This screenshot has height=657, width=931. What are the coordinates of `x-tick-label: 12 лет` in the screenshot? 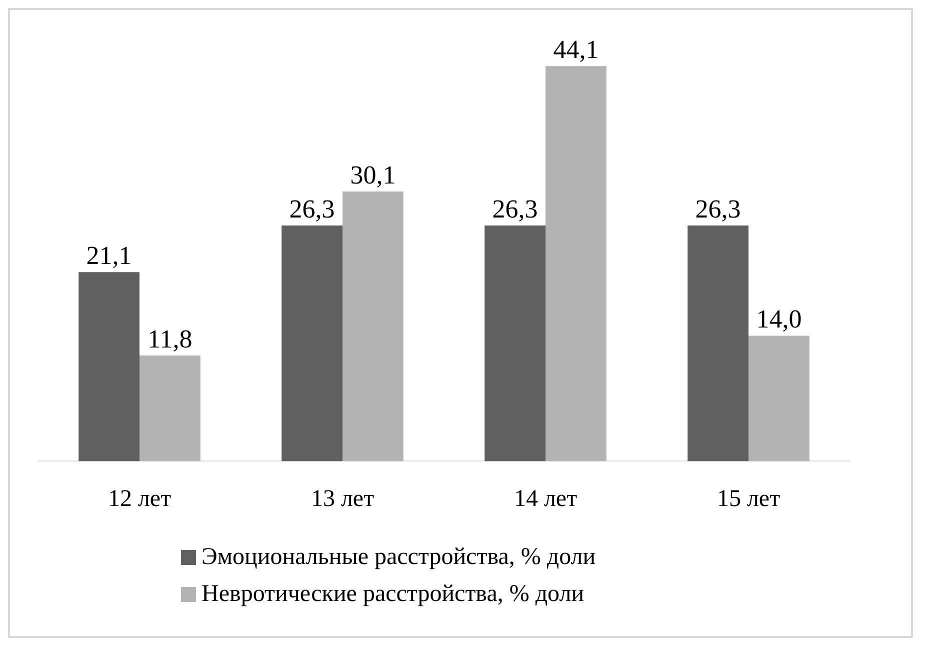 It's located at (140, 499).